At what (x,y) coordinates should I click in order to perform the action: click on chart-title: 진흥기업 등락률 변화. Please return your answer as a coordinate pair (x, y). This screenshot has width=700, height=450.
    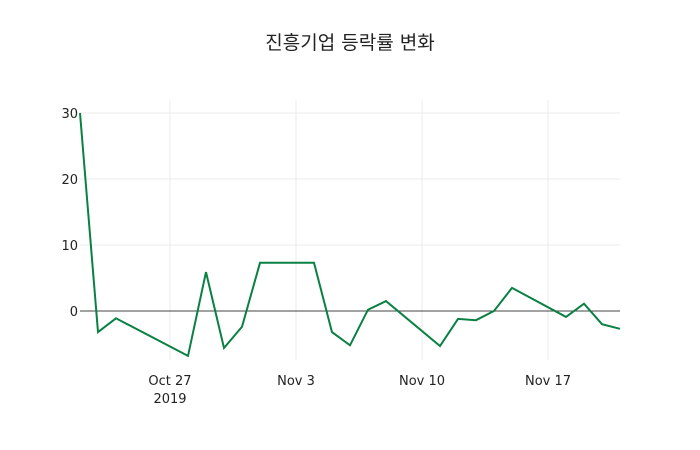
    Looking at the image, I should click on (349, 43).